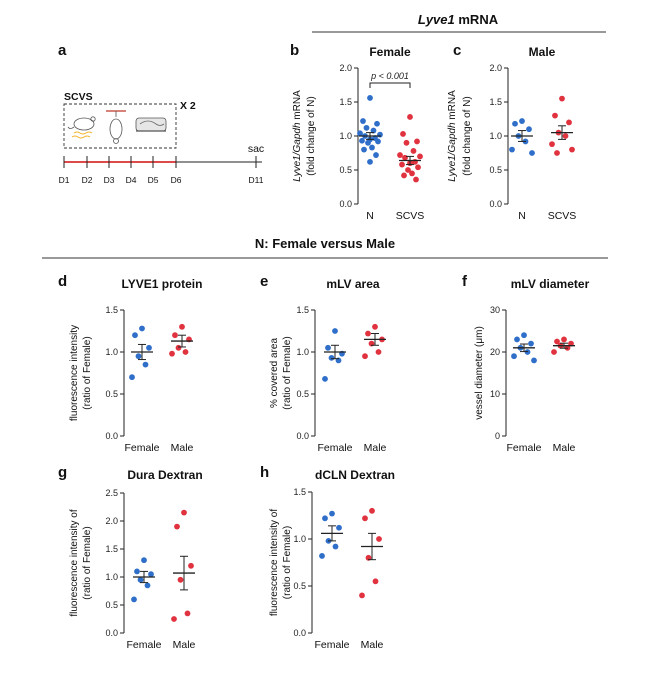  What do you see at coordinates (325, 243) in the screenshot?
I see `middle-header: N: Female versus Male` at bounding box center [325, 243].